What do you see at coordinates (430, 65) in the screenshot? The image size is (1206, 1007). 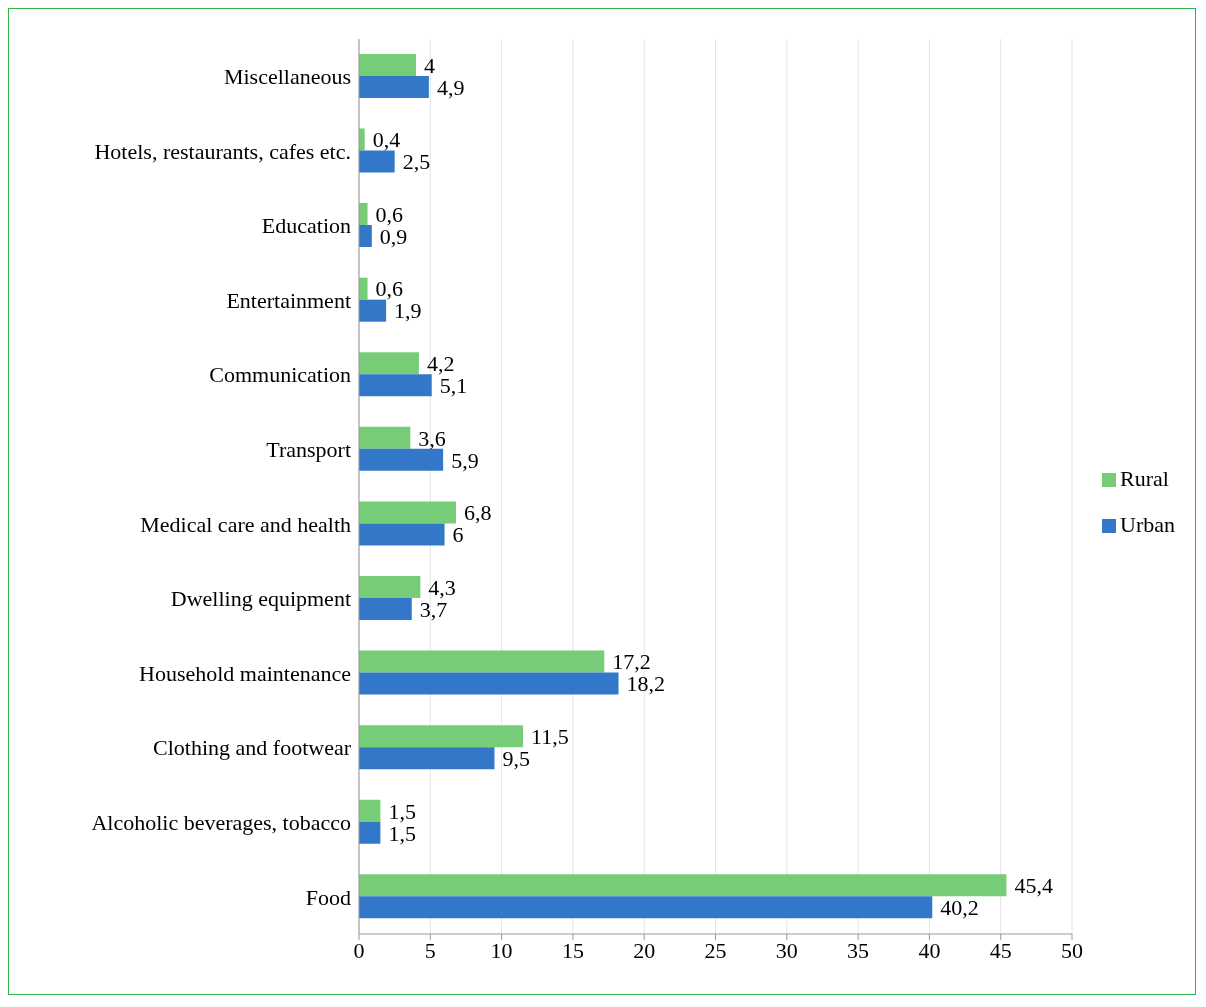 I see `data-label: 4` at bounding box center [430, 65].